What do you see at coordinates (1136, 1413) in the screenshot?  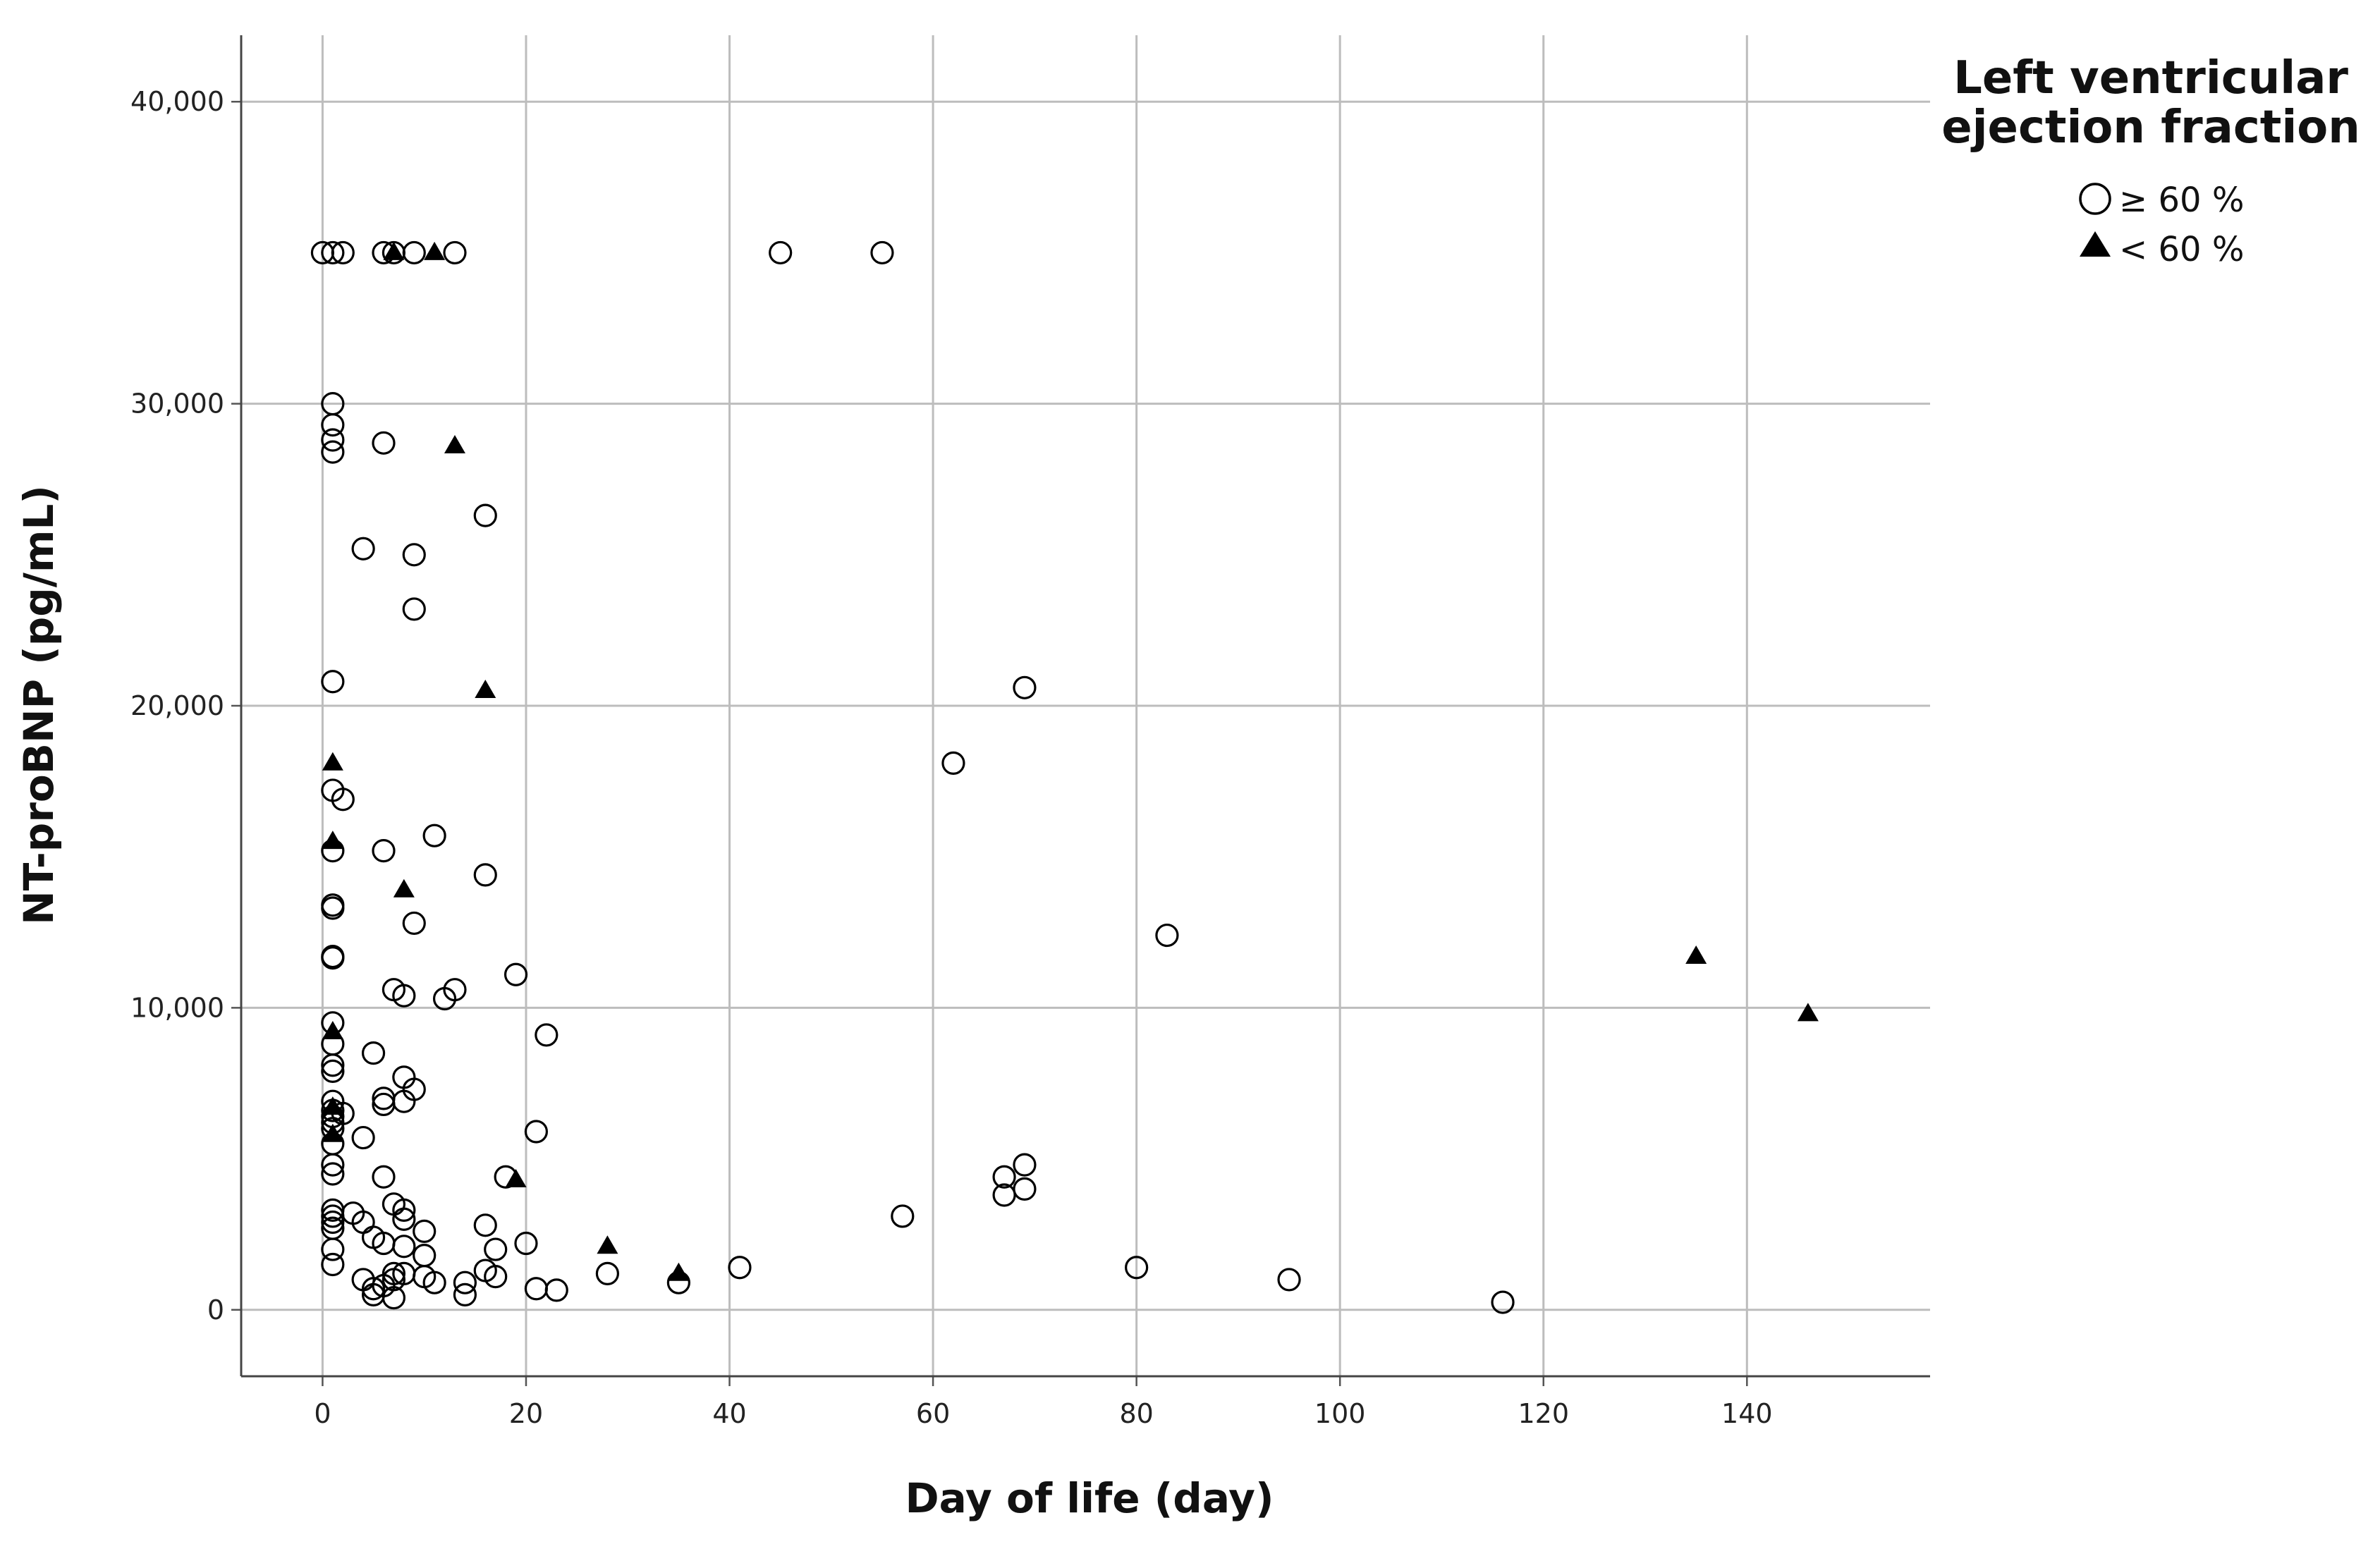 I see `x-tick-label: 80` at bounding box center [1136, 1413].